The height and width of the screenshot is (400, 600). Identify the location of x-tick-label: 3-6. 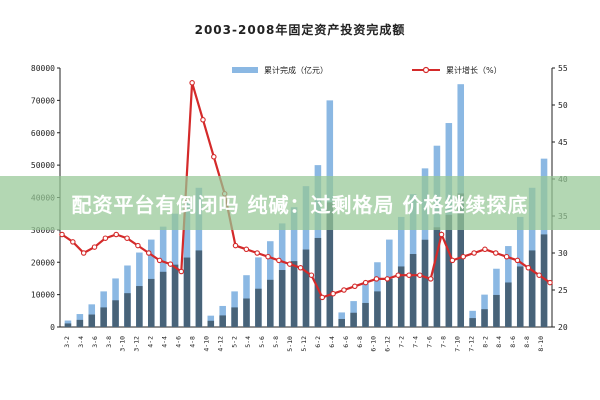
(95, 342).